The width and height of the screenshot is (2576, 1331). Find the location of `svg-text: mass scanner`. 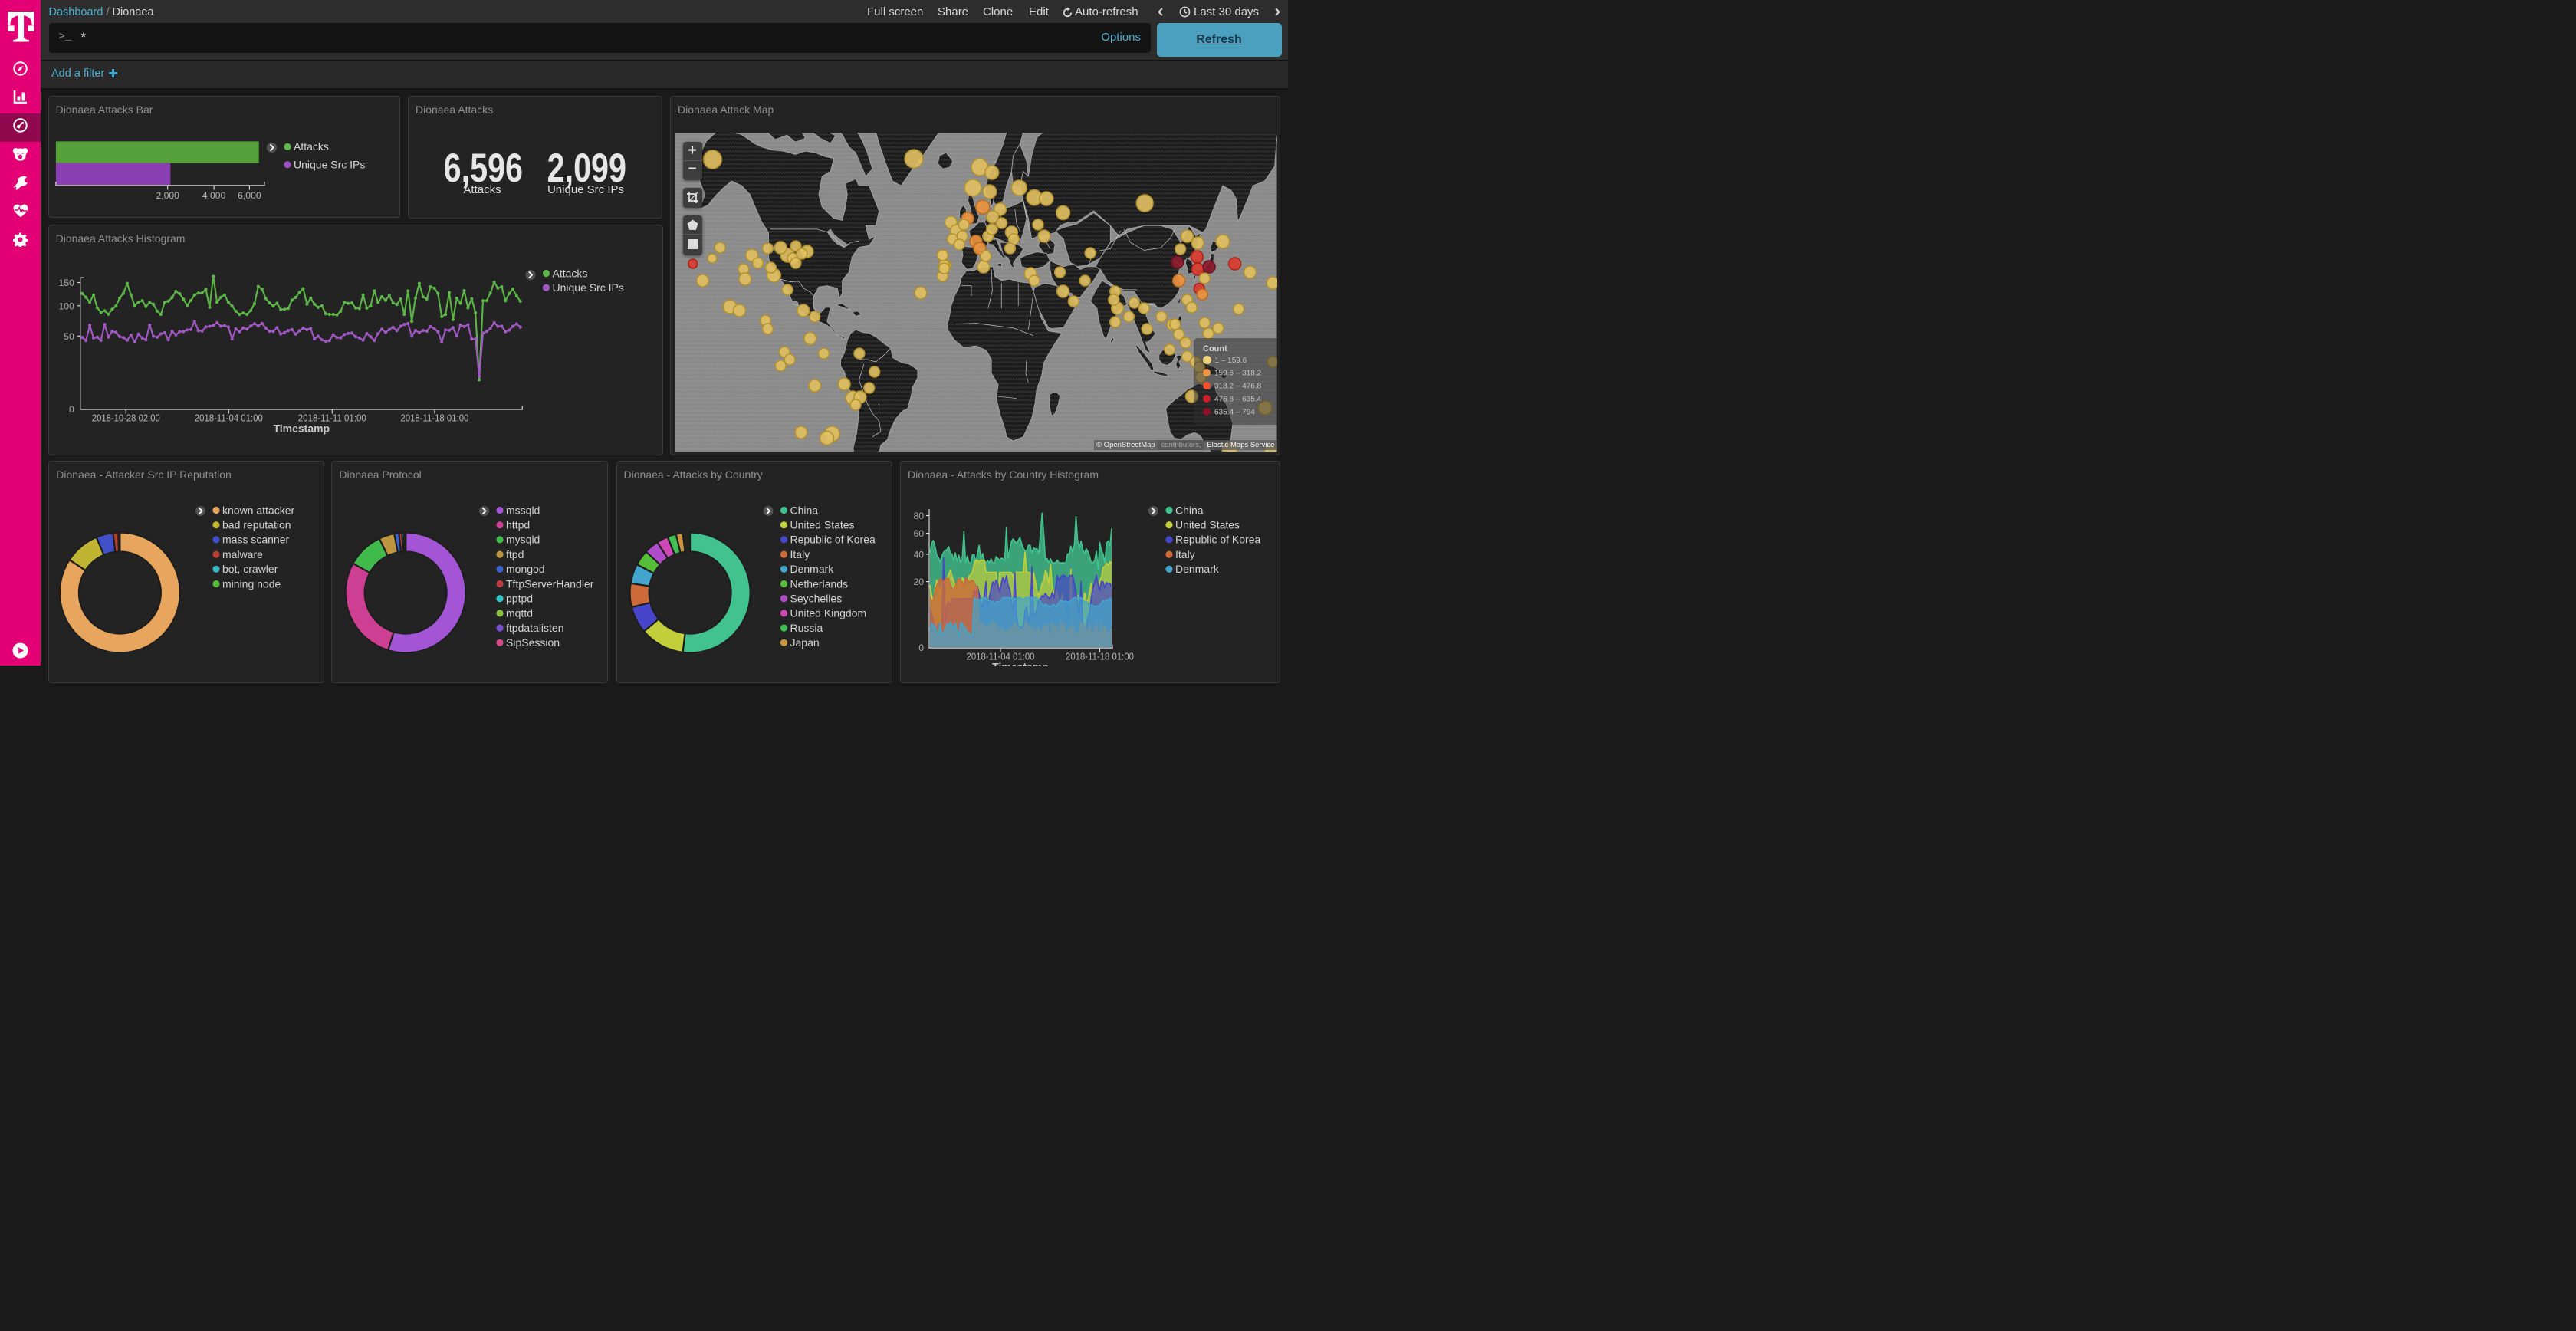

svg-text: mass scanner is located at coordinates (255, 540).